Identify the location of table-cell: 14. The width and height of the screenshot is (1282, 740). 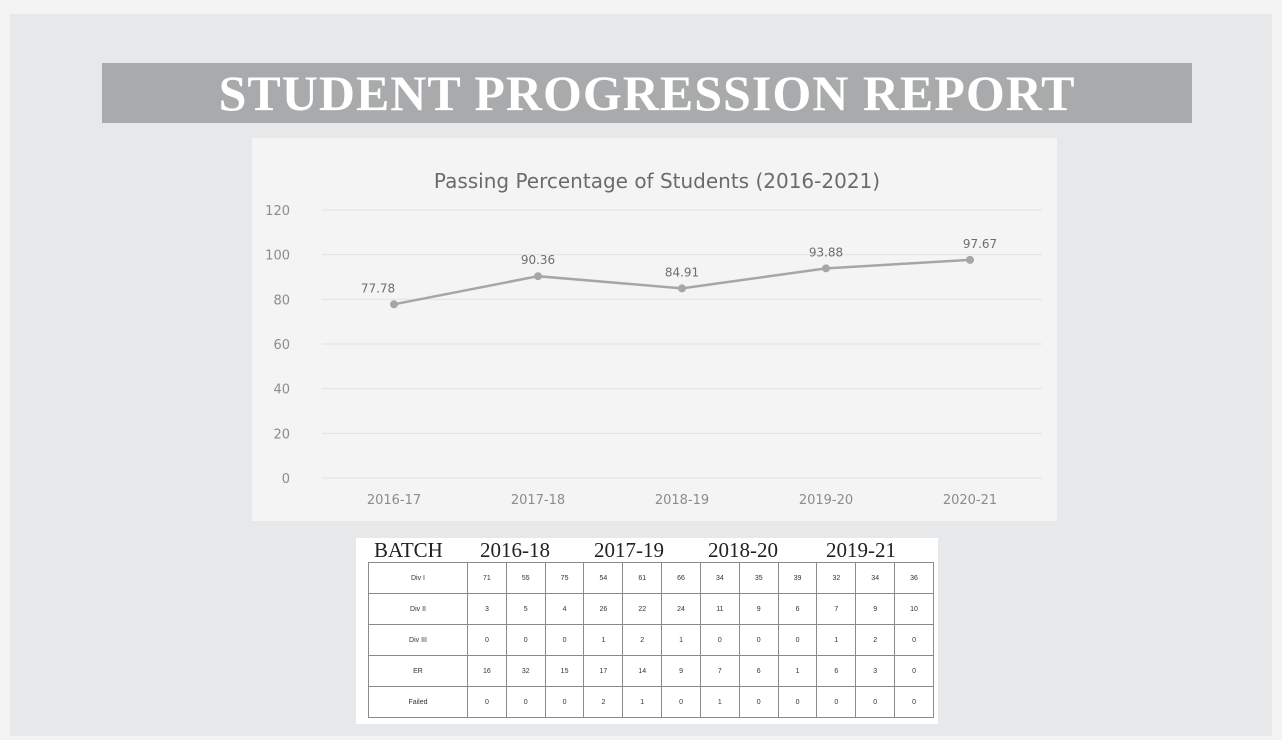
(642, 671).